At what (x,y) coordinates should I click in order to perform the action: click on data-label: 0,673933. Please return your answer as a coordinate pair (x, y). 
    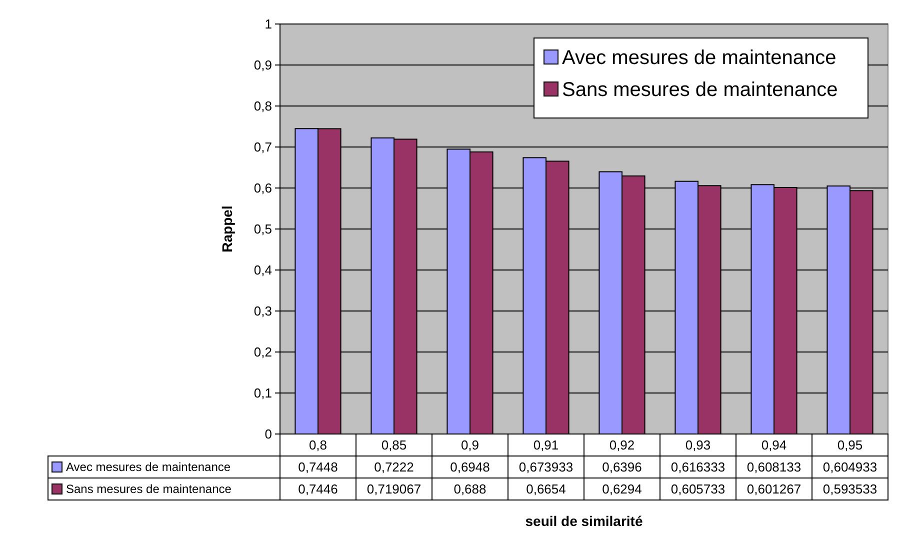
    Looking at the image, I should click on (546, 467).